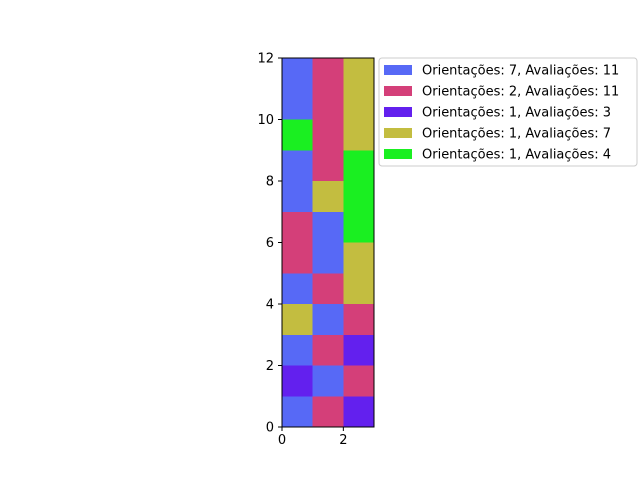  I want to click on axis-ticks: 0 2 0 2 4 6 8 10 12, so click(302, 250).